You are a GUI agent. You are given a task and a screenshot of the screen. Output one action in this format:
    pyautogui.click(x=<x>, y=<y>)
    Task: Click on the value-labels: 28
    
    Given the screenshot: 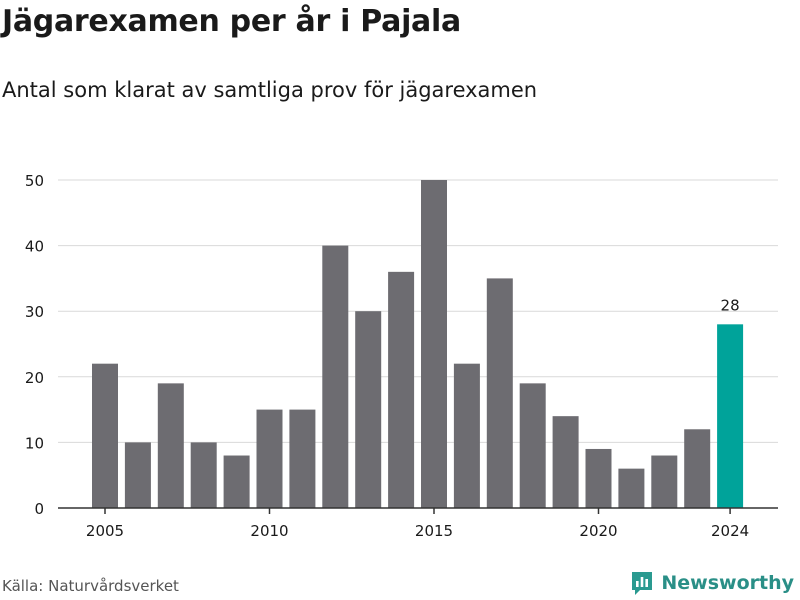 What is the action you would take?
    pyautogui.click(x=730, y=305)
    